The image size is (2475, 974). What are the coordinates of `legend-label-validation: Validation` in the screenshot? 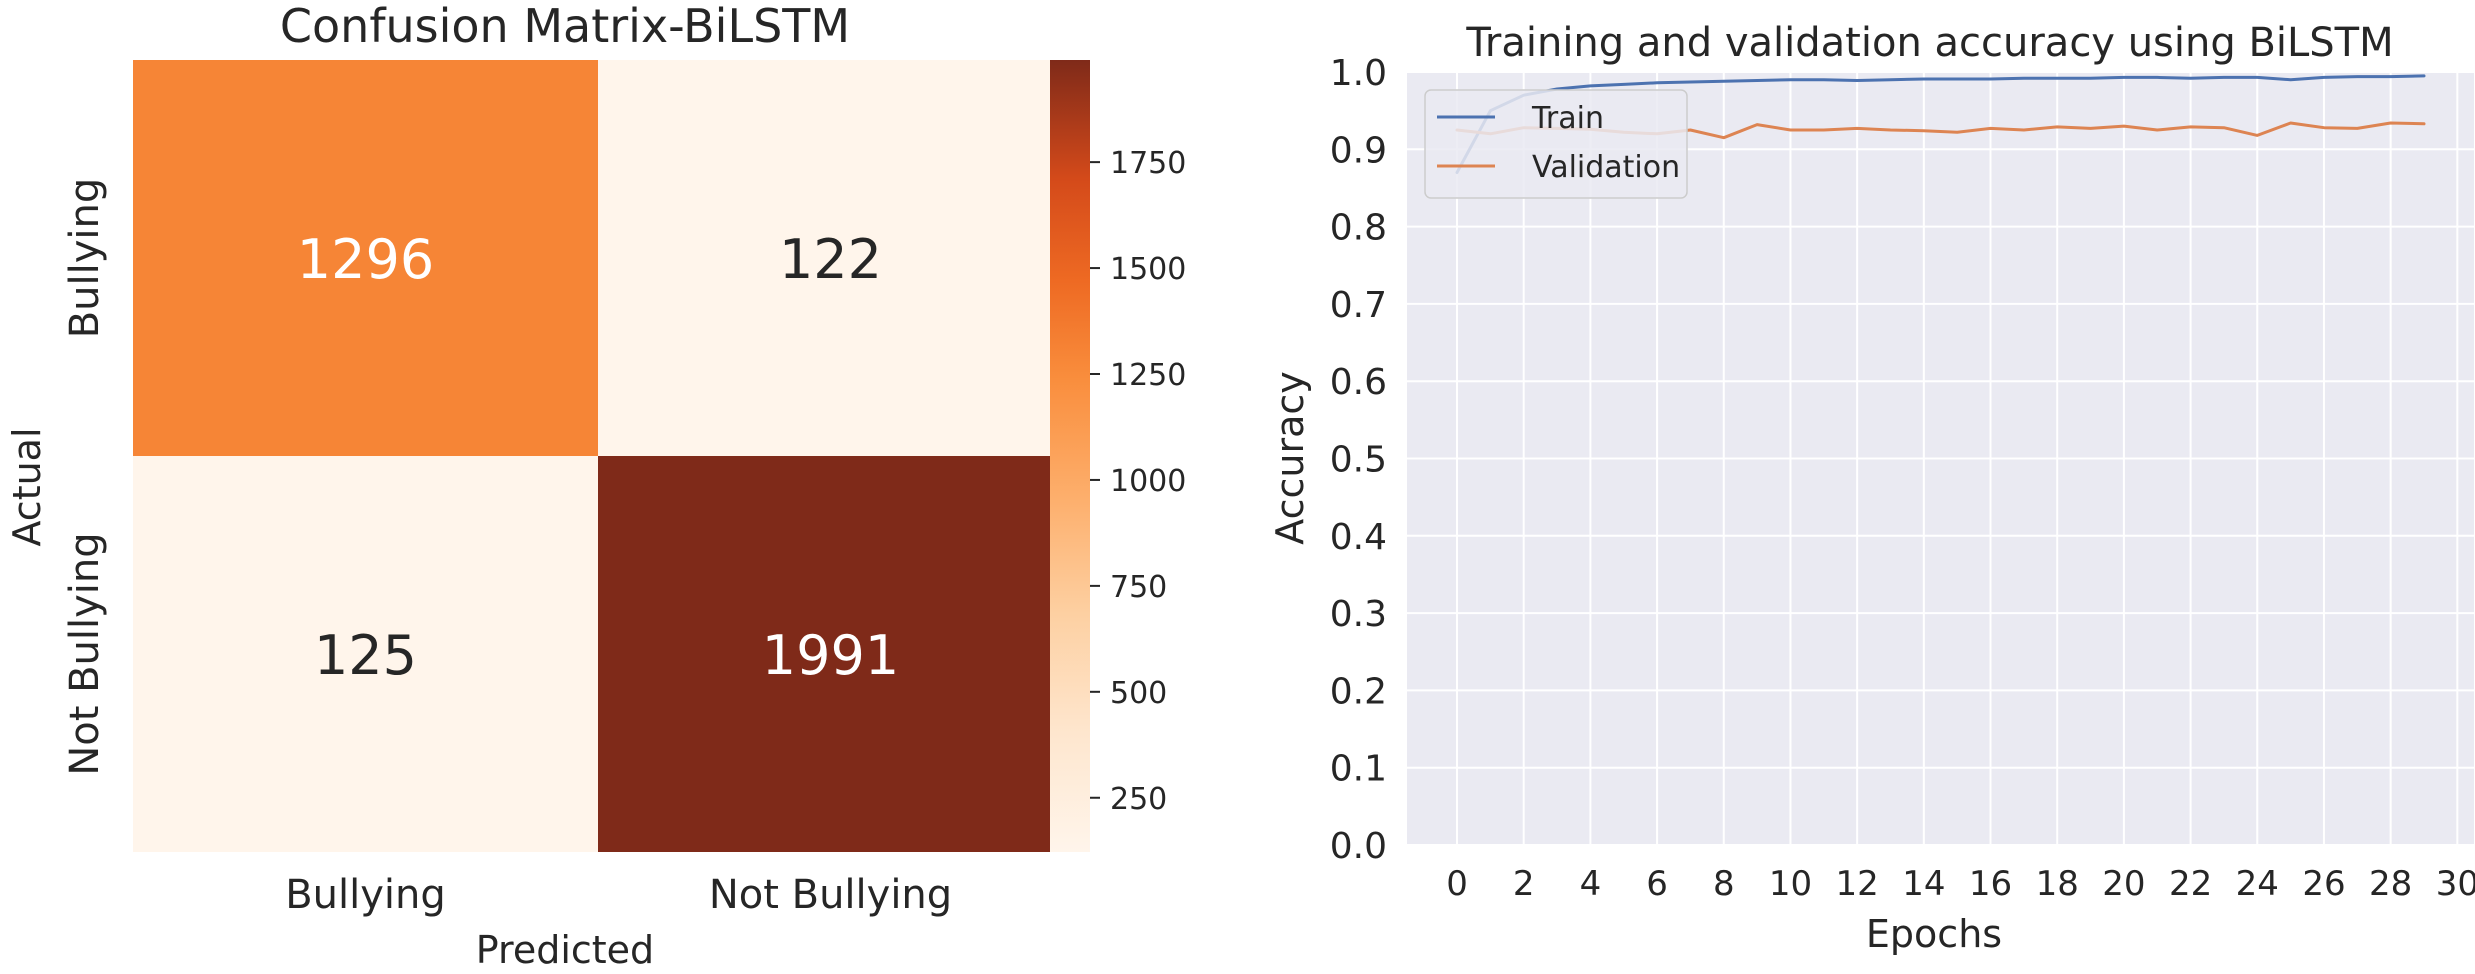 It's located at (1606, 167).